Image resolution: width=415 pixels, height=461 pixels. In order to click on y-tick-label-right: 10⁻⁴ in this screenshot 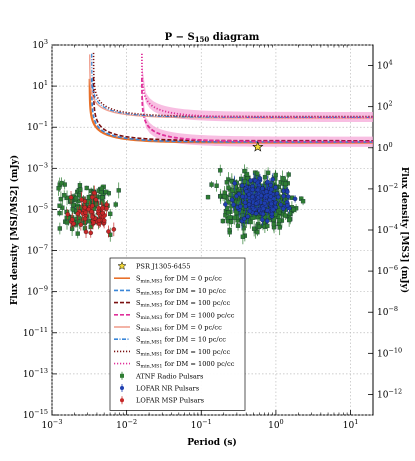, I will do `click(387, 229)`.